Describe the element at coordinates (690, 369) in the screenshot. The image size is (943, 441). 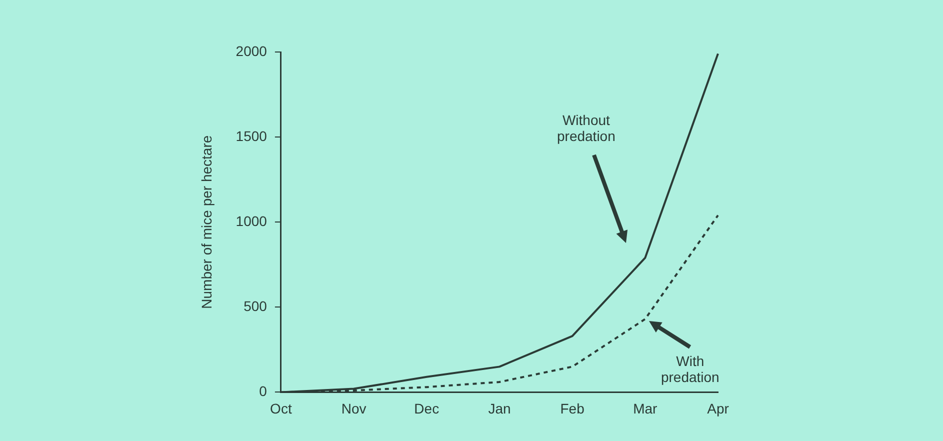
I see `annotation: With predation` at that location.